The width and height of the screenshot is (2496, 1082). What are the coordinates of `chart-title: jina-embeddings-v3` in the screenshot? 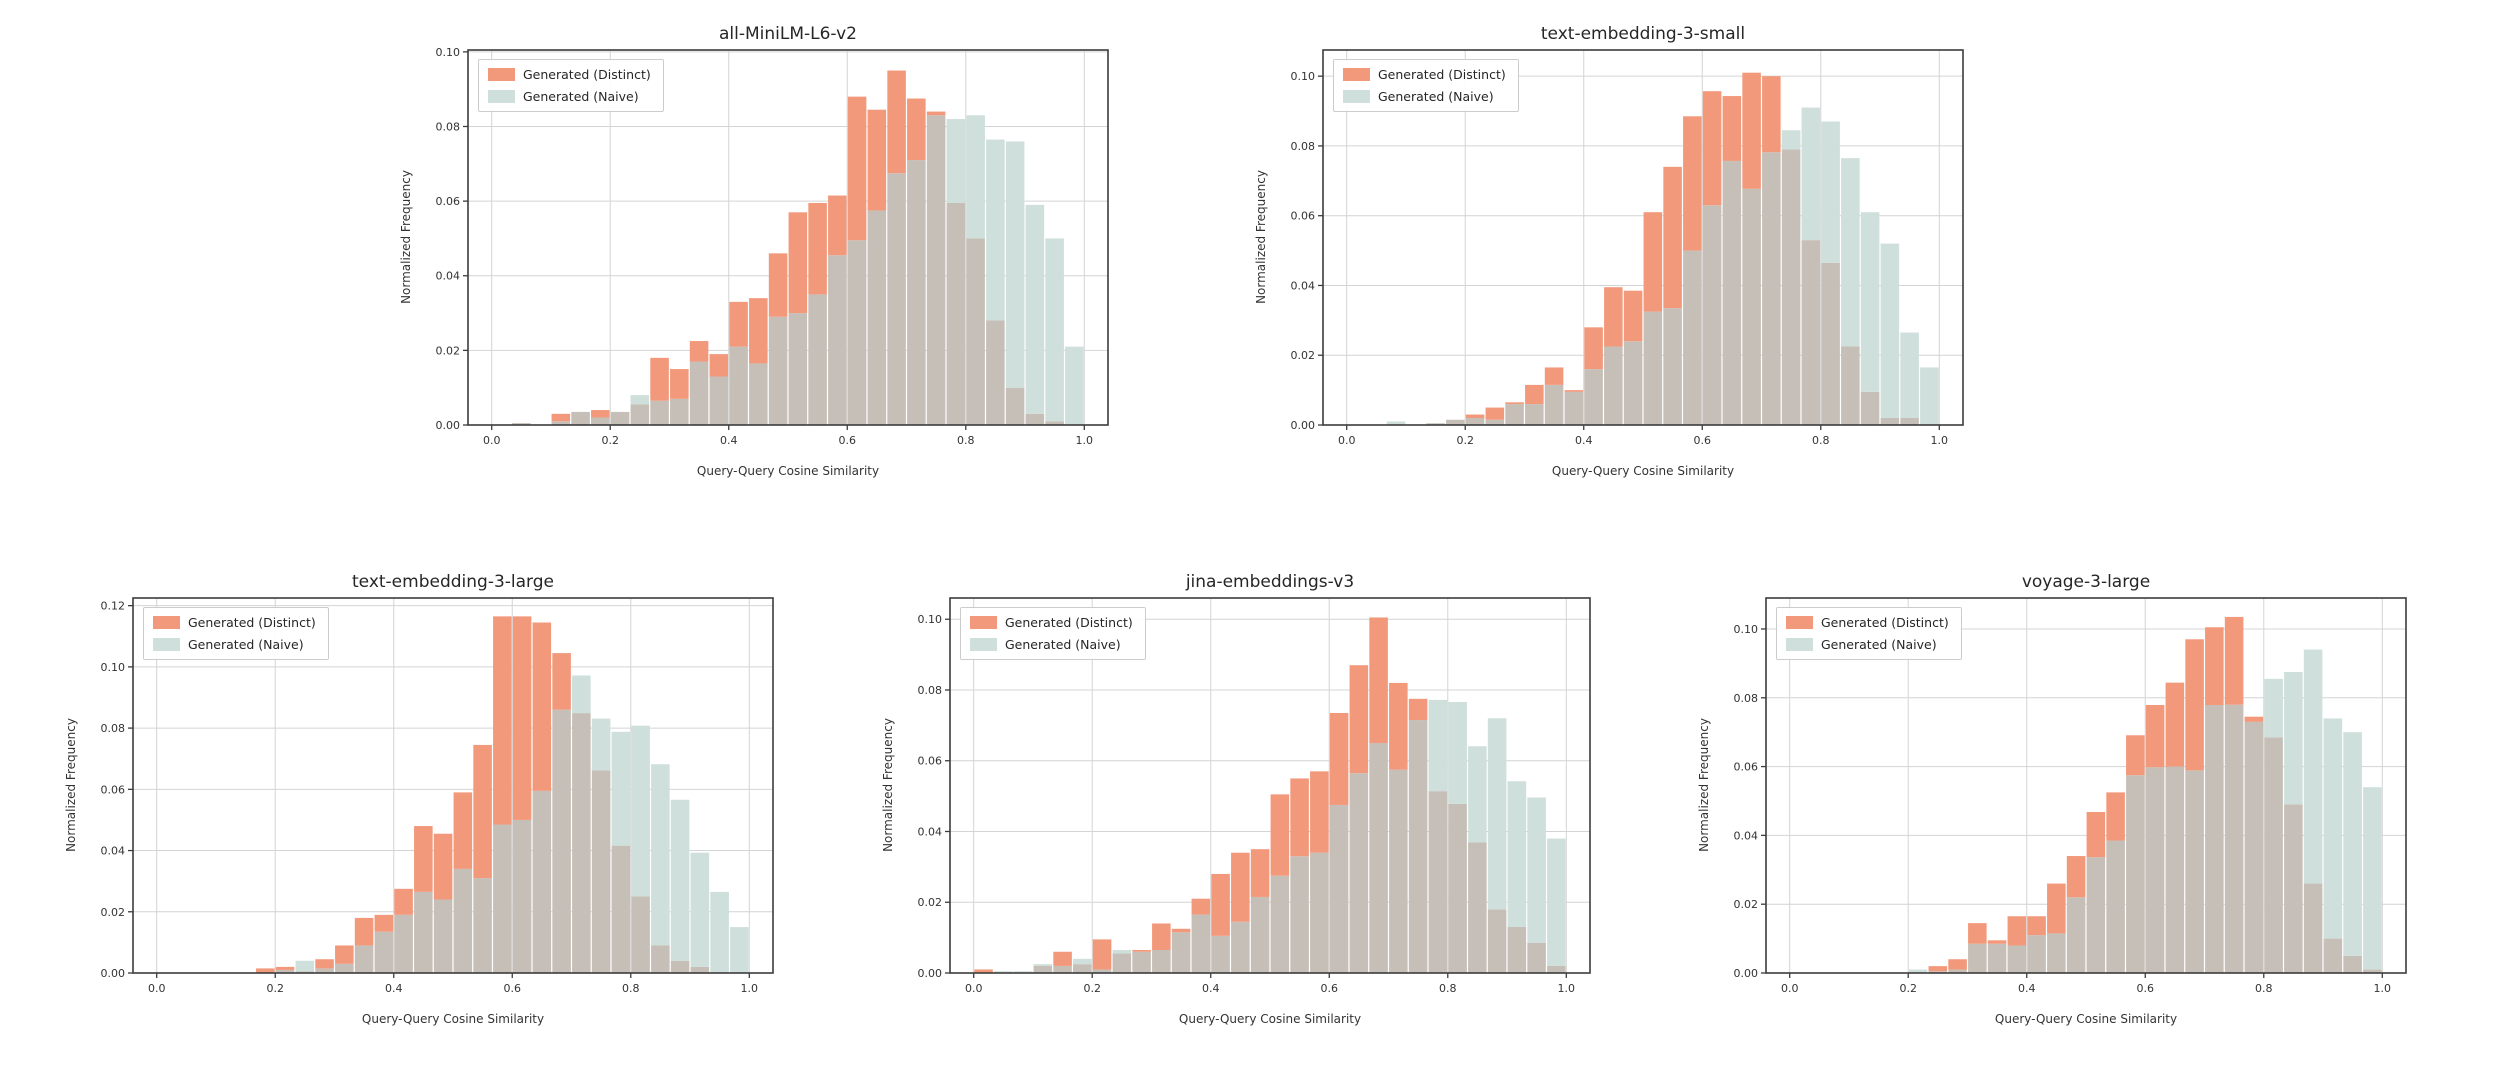 It's located at (1270, 582).